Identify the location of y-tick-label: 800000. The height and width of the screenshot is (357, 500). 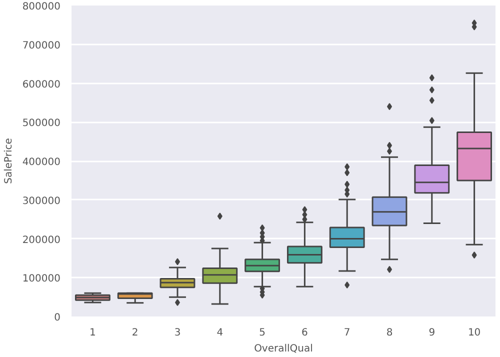
(41, 7).